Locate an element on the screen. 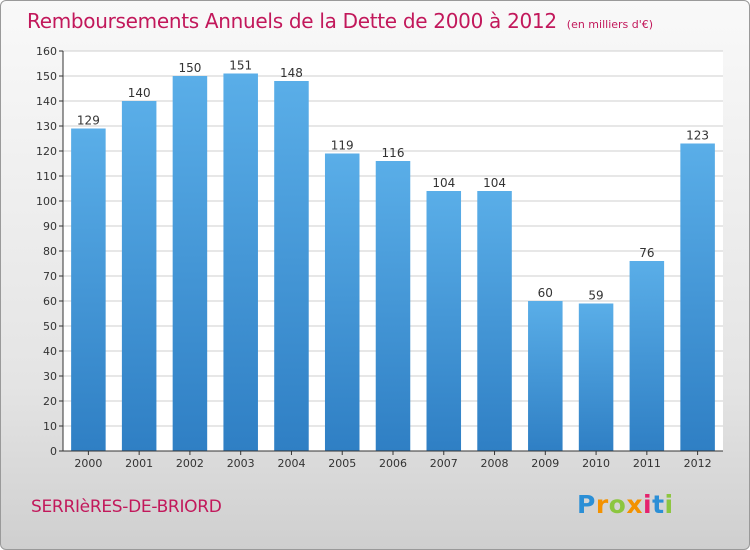  y-tick-label: 50 is located at coordinates (50, 326).